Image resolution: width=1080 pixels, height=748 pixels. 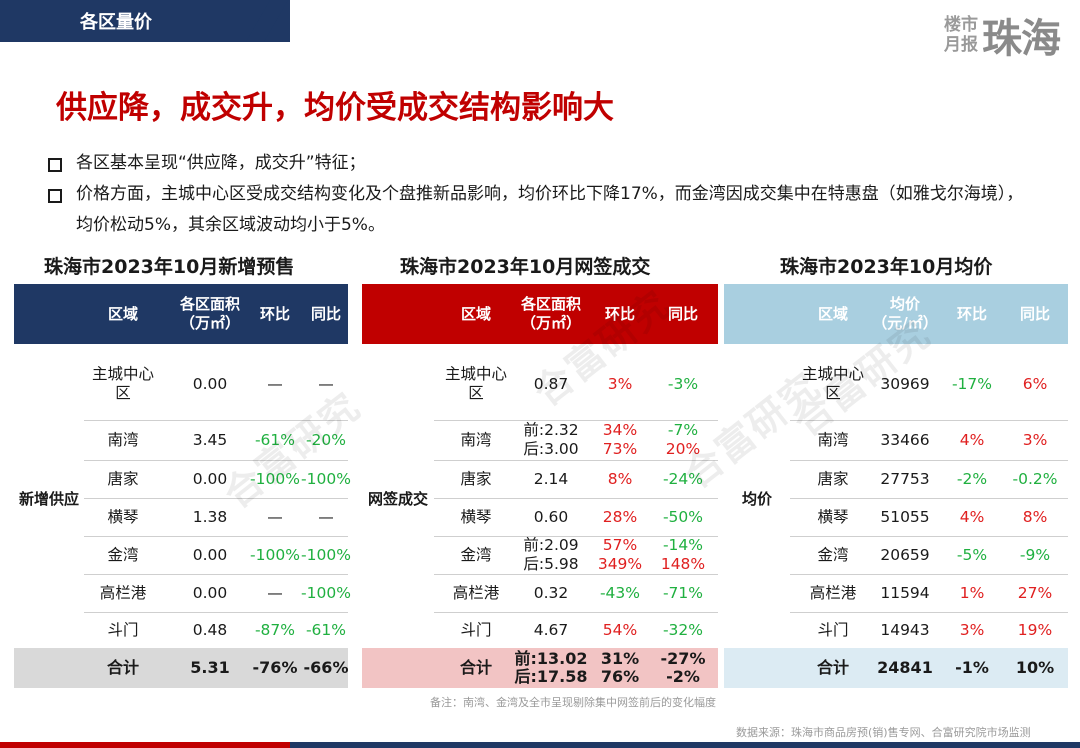 I want to click on cell-line: 0.60, so click(x=551, y=516).